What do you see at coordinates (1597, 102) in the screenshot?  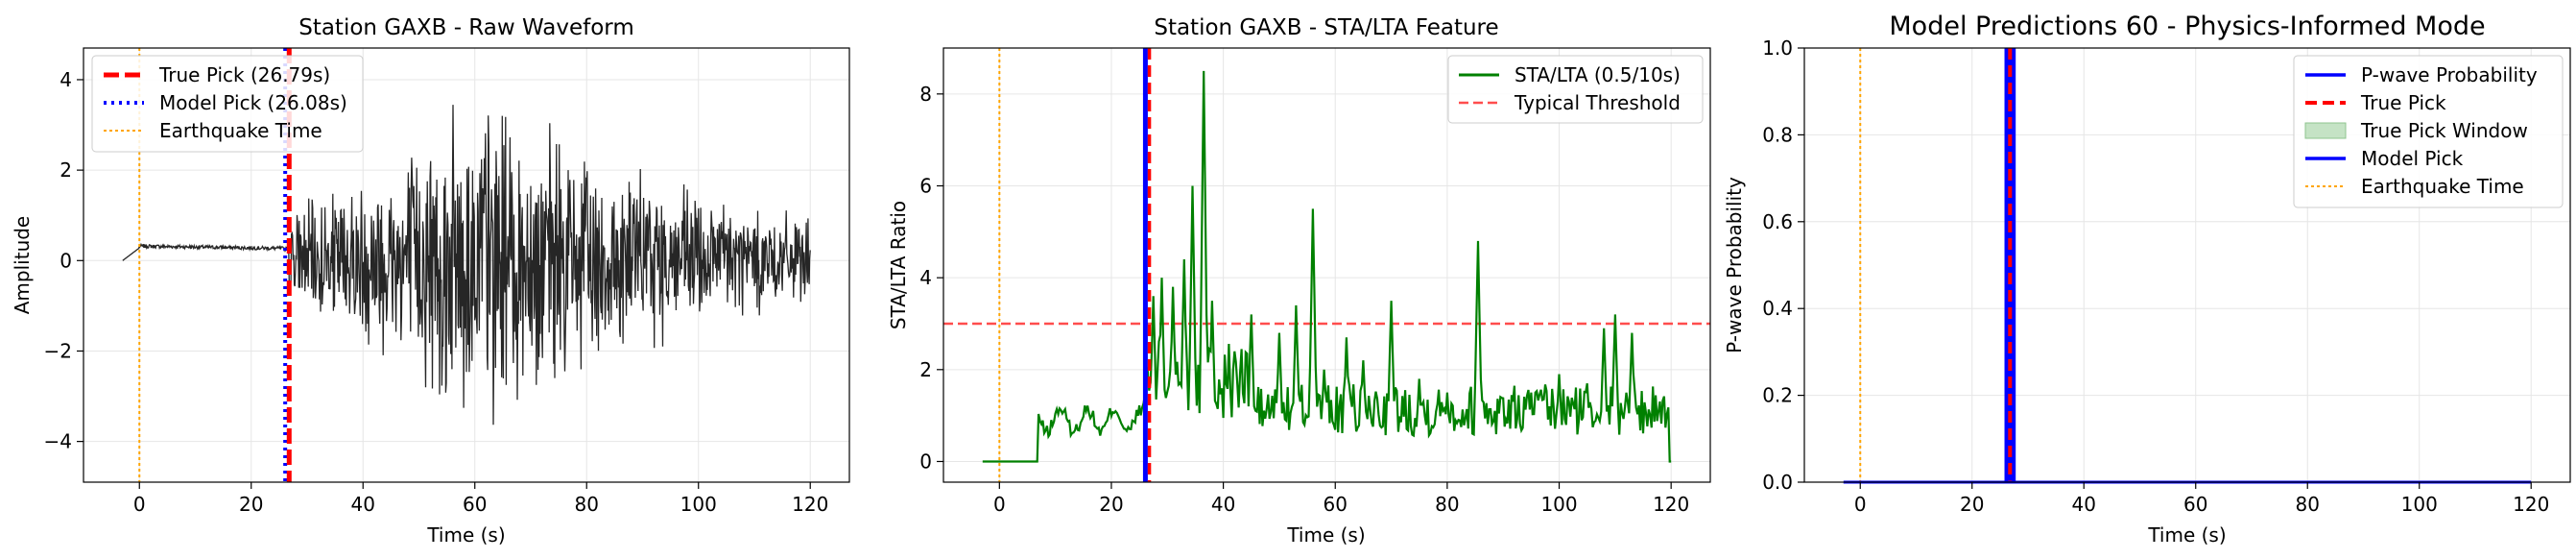 I see `legend-threshold-label: Typical Threshold` at bounding box center [1597, 102].